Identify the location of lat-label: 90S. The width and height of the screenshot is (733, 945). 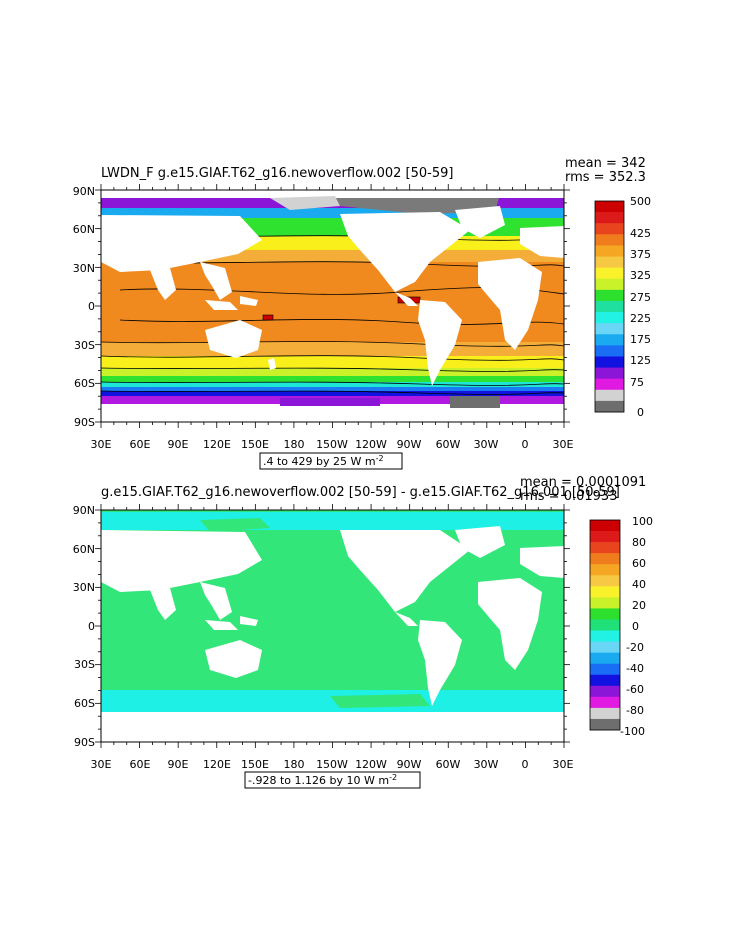
(84, 742).